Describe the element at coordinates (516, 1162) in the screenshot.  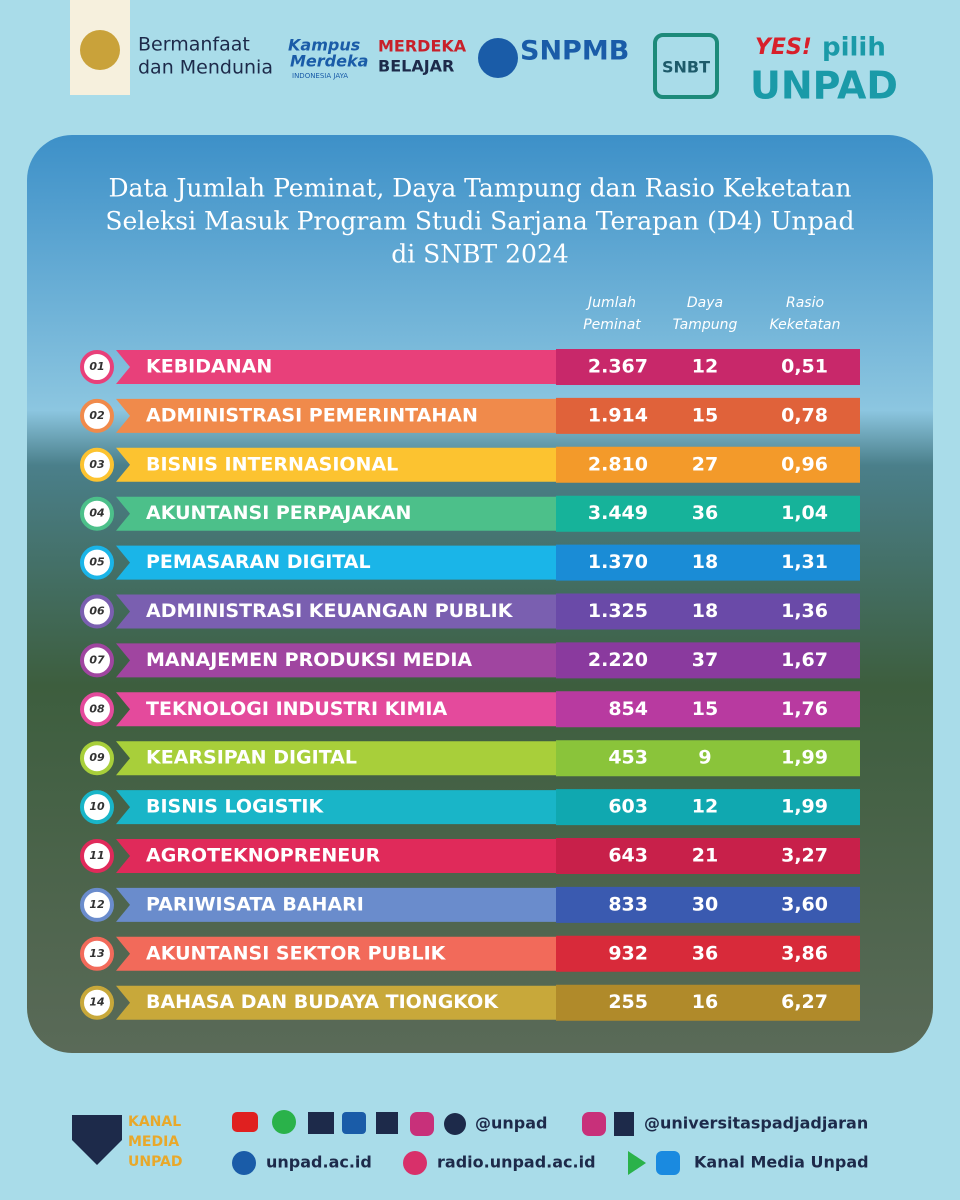
I see `radio-site: radio.unpad.ac.id` at that location.